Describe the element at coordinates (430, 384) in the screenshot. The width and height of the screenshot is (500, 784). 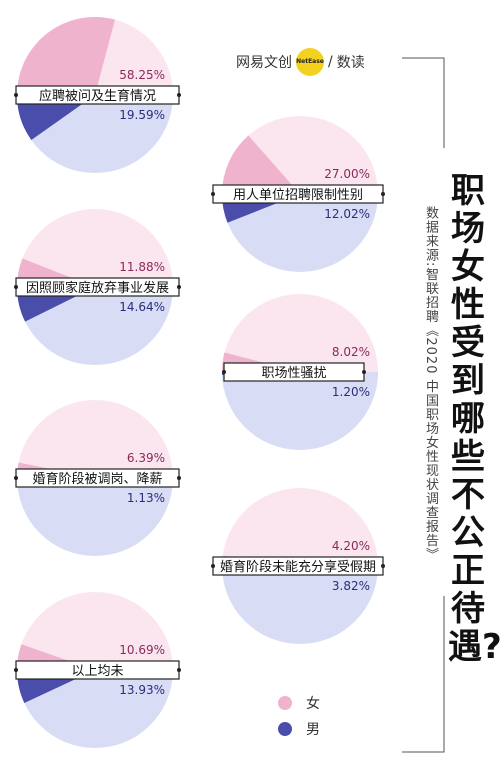
I see `data-source: 数据来源:智联招聘《2020 中国职场女性现状调查报告》` at that location.